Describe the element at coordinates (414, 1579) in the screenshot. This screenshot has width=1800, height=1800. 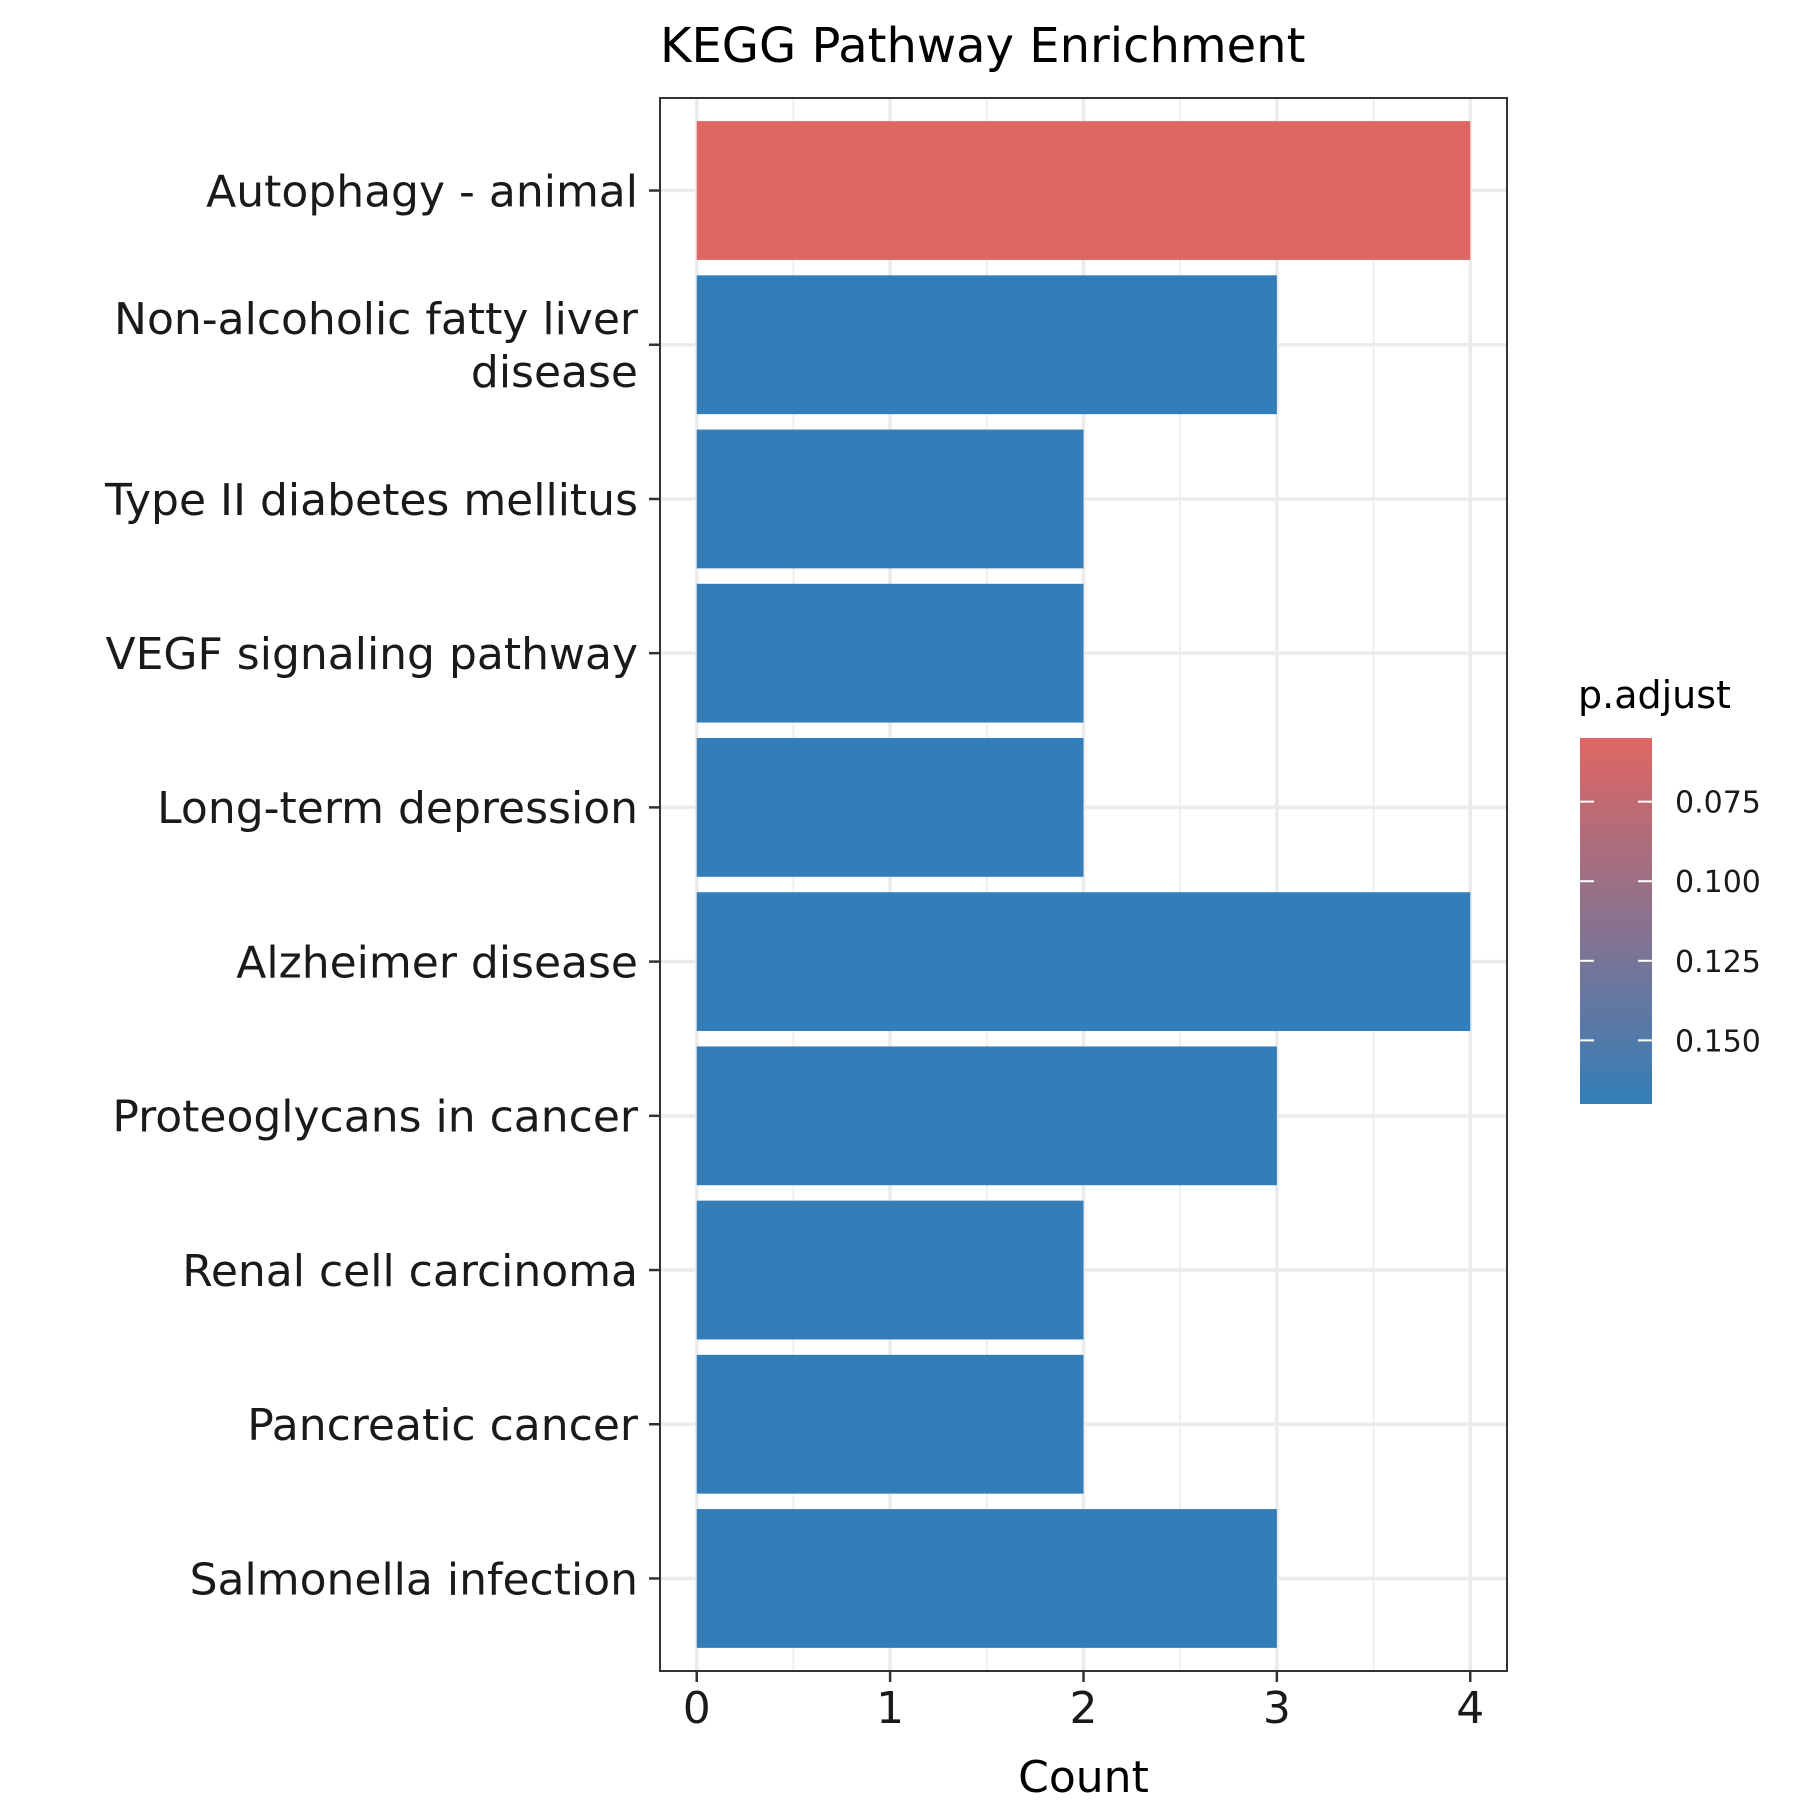
I see `y-tick-label: Salmonella infection` at that location.